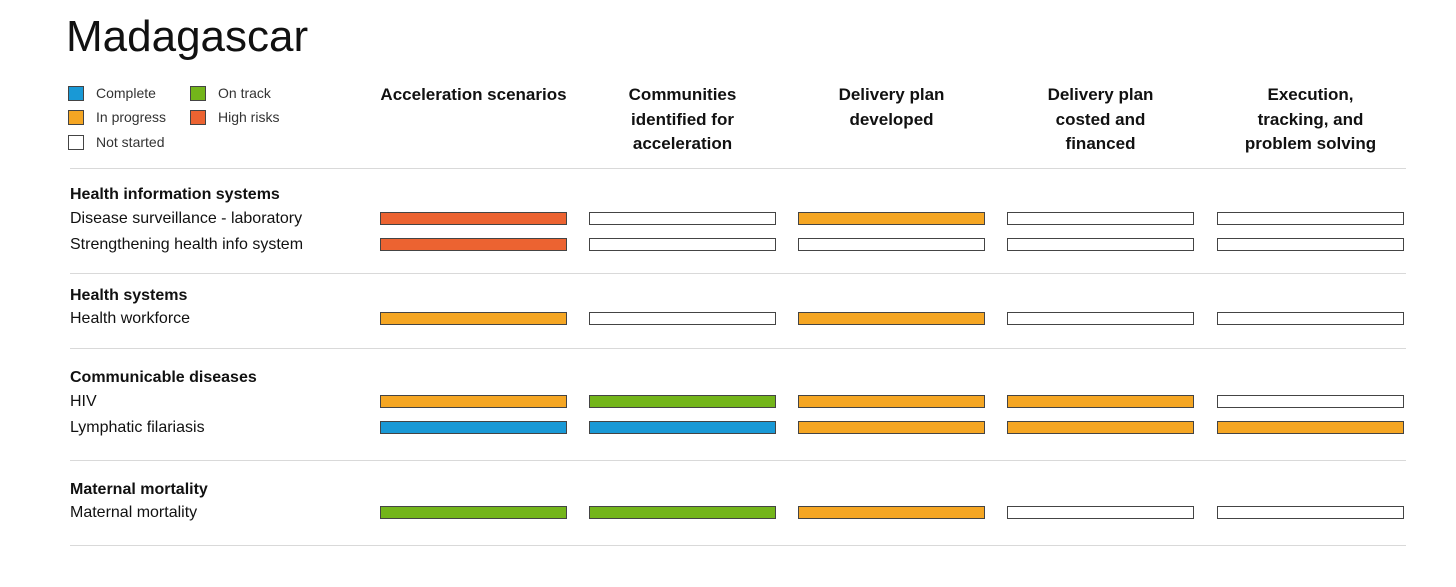 This screenshot has height=587, width=1456. Describe the element at coordinates (163, 377) in the screenshot. I see `section-title: Communicable diseases` at that location.